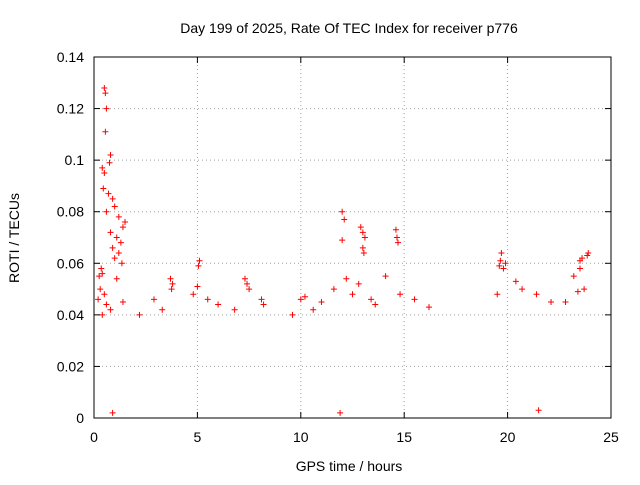  I want to click on x-tick-label: 5, so click(198, 437).